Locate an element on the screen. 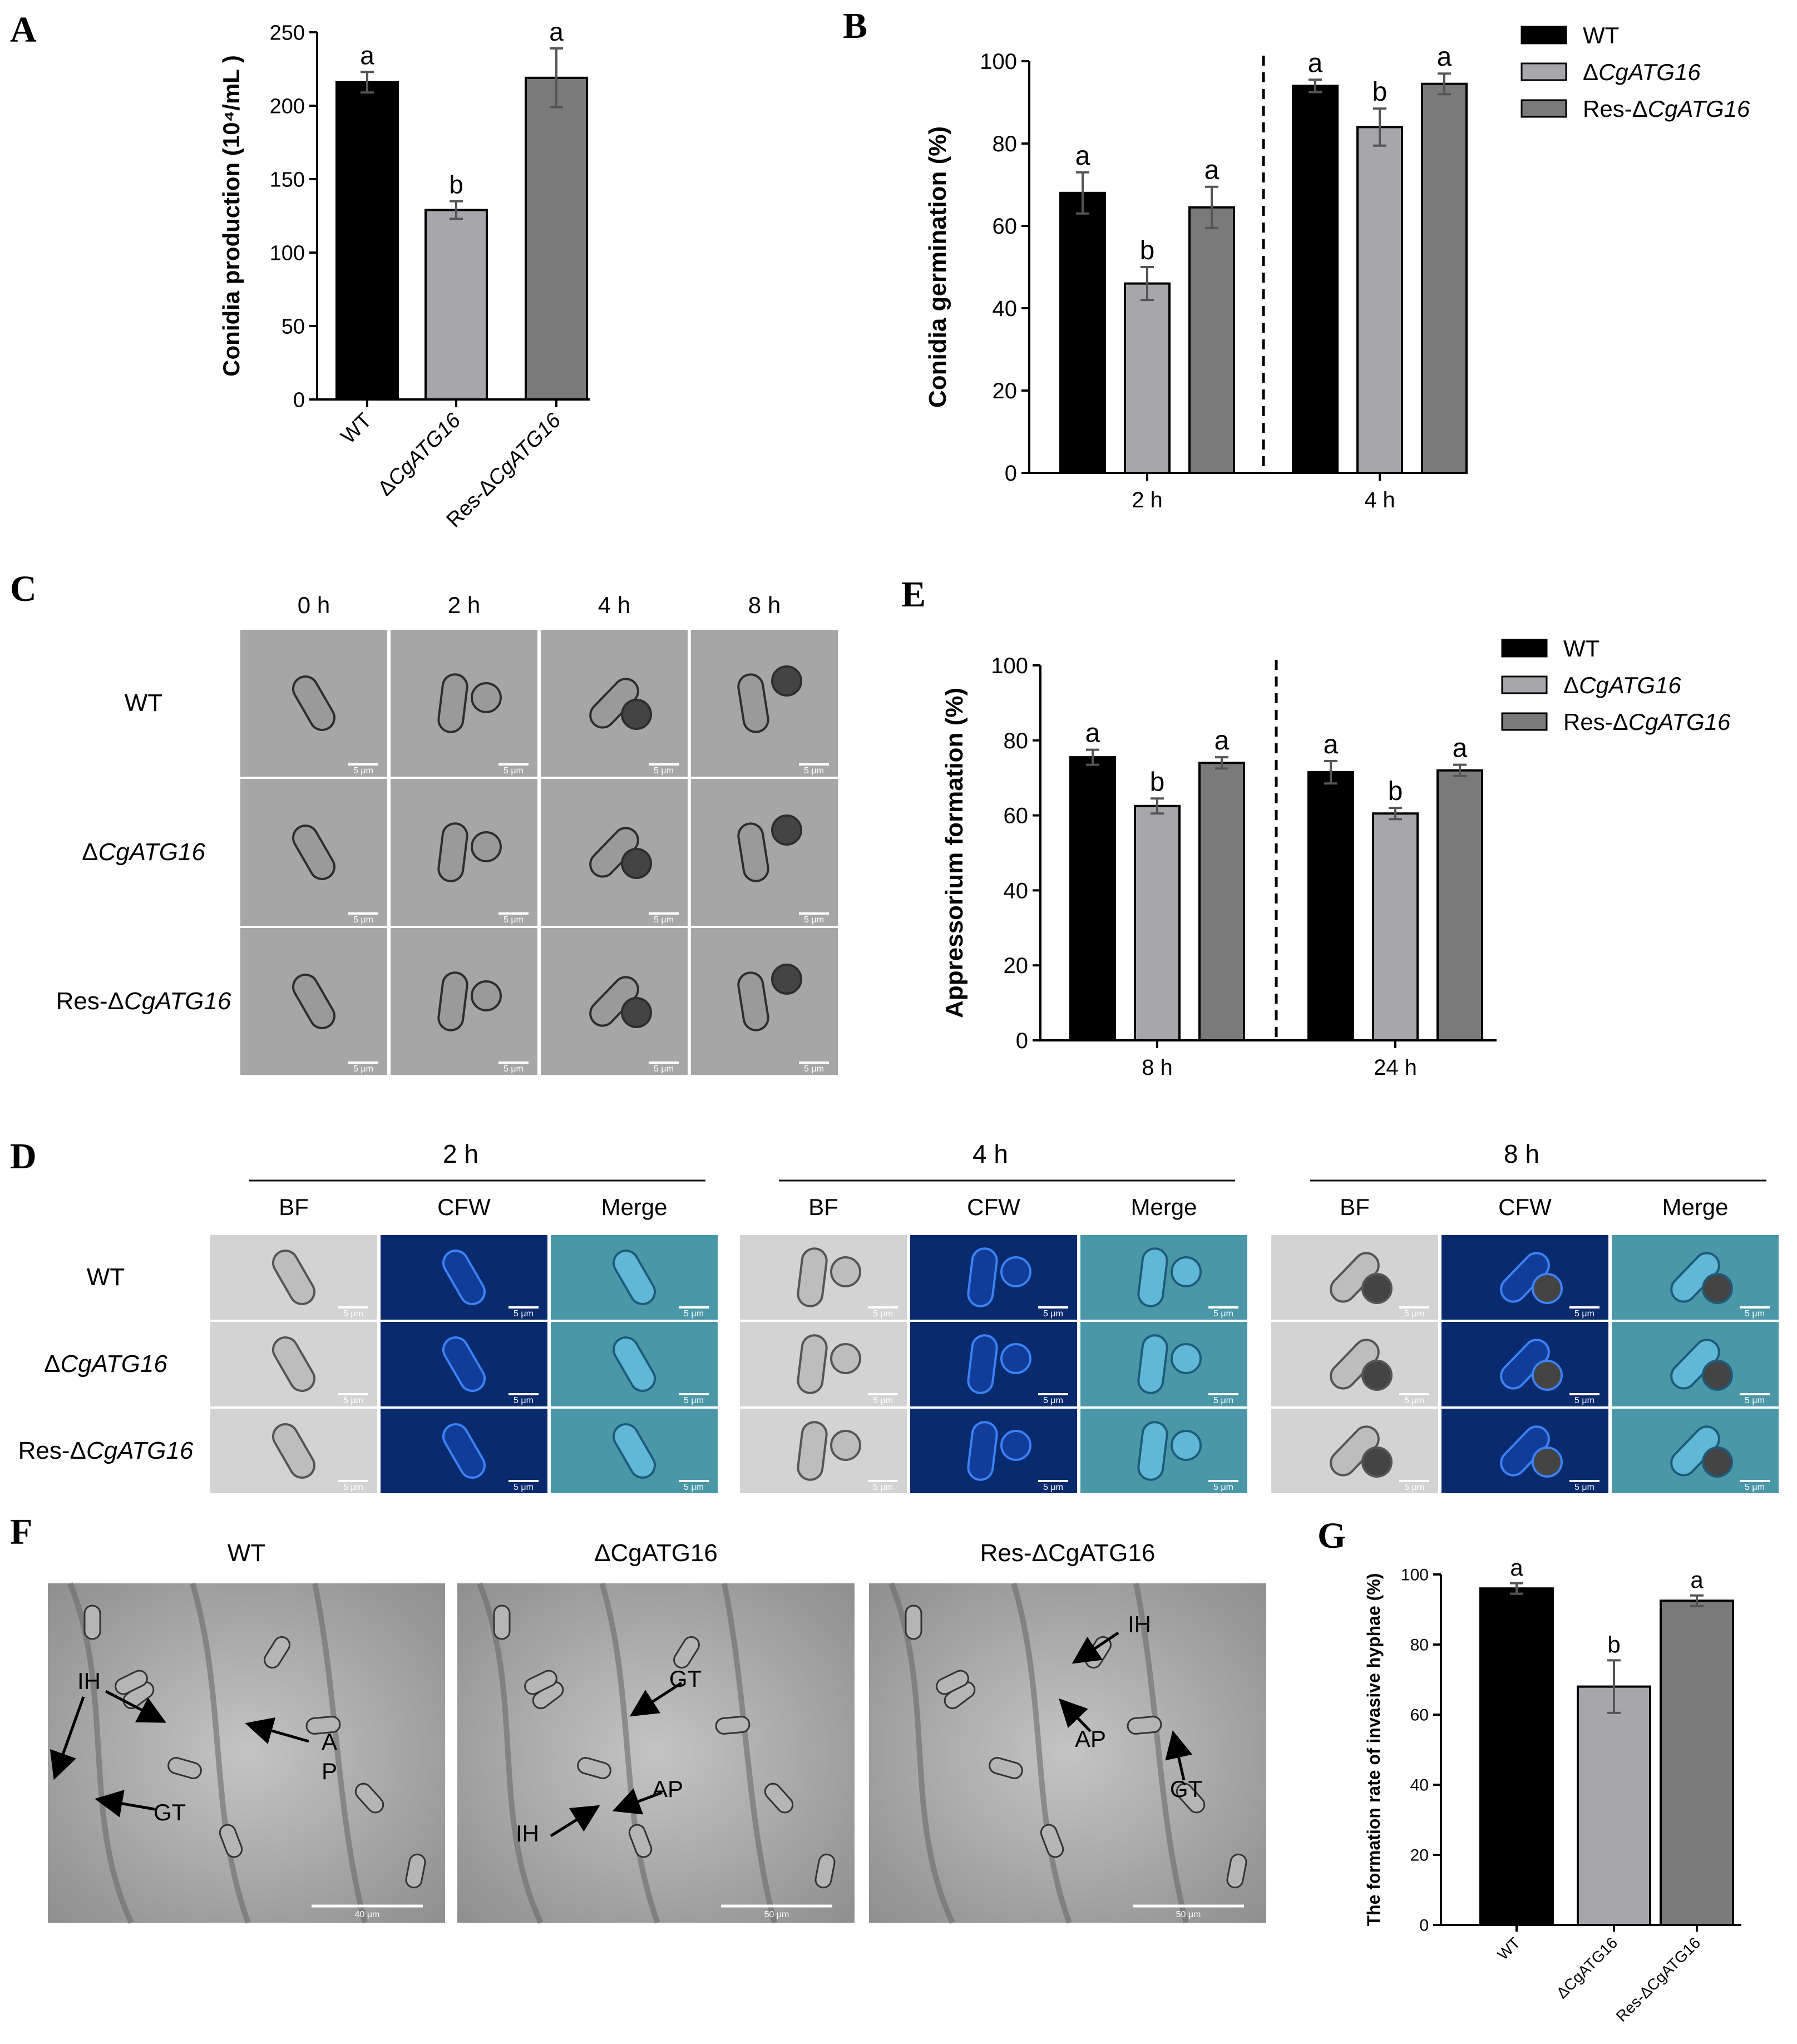 The width and height of the screenshot is (1797, 2044). legend-label: ΔCgATG16 is located at coordinates (1642, 72).